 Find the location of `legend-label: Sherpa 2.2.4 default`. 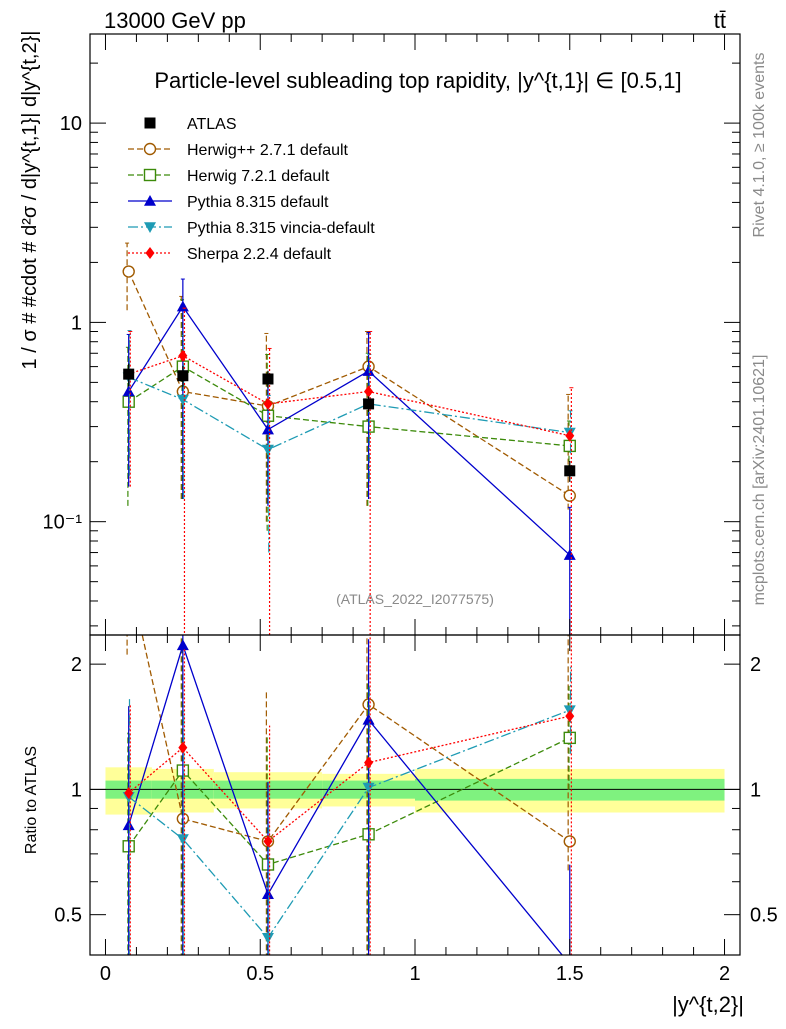

legend-label: Sherpa 2.2.4 default is located at coordinates (259, 254).